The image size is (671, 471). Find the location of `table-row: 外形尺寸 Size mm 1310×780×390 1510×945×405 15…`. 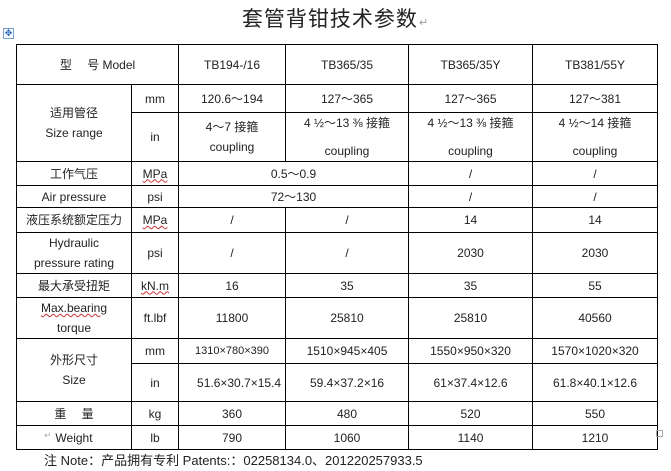

table-row: 外形尺寸 Size mm 1310×780×390 1510×945×405 15… is located at coordinates (337, 370).